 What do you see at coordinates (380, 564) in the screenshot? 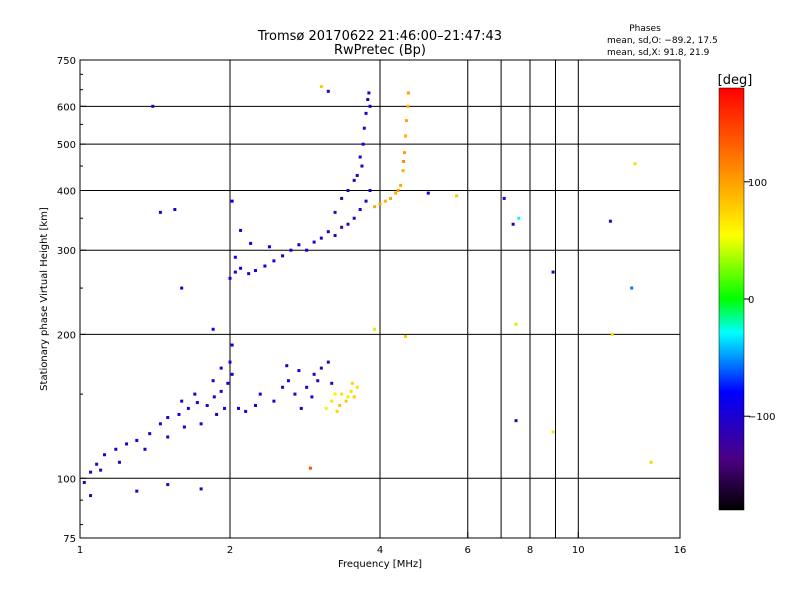
I see `x-axis-label: Frequency [MHz]` at bounding box center [380, 564].